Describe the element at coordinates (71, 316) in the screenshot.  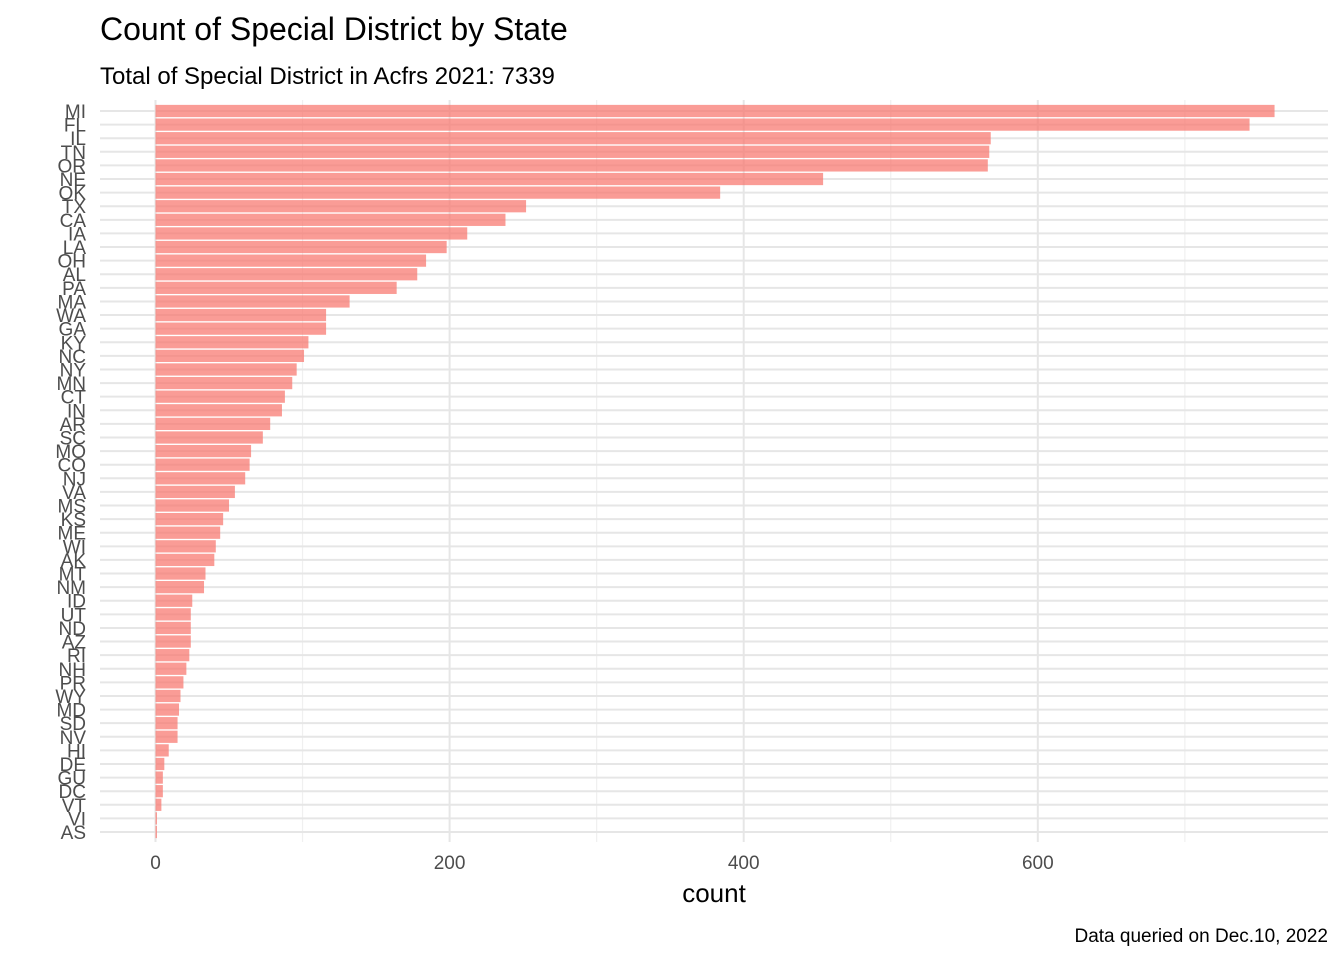
I see `y-tick-label: WA` at that location.